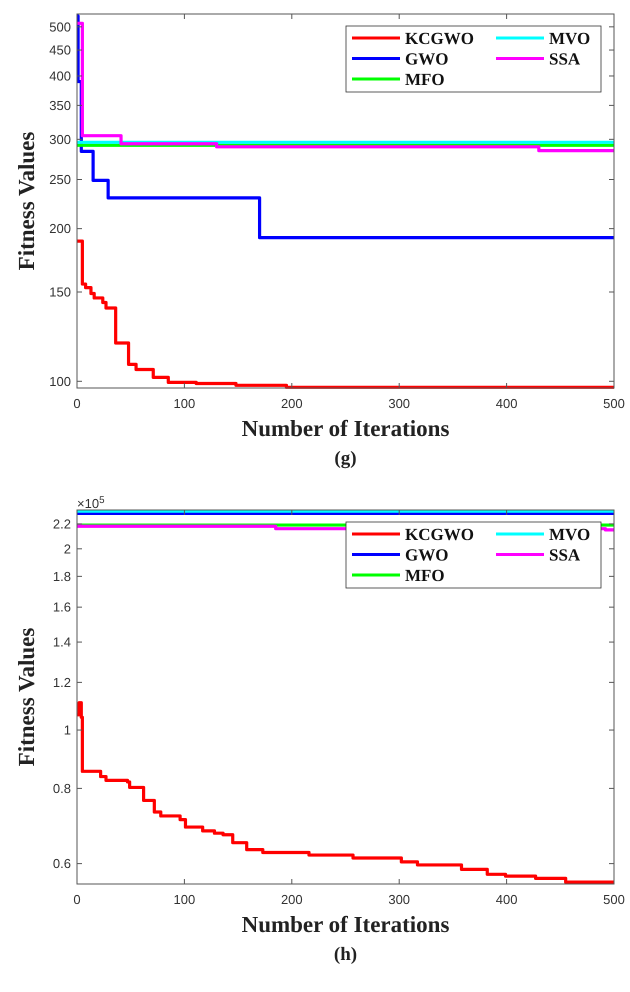 The height and width of the screenshot is (992, 630). I want to click on y-tick-label: 1.6, so click(61, 607).